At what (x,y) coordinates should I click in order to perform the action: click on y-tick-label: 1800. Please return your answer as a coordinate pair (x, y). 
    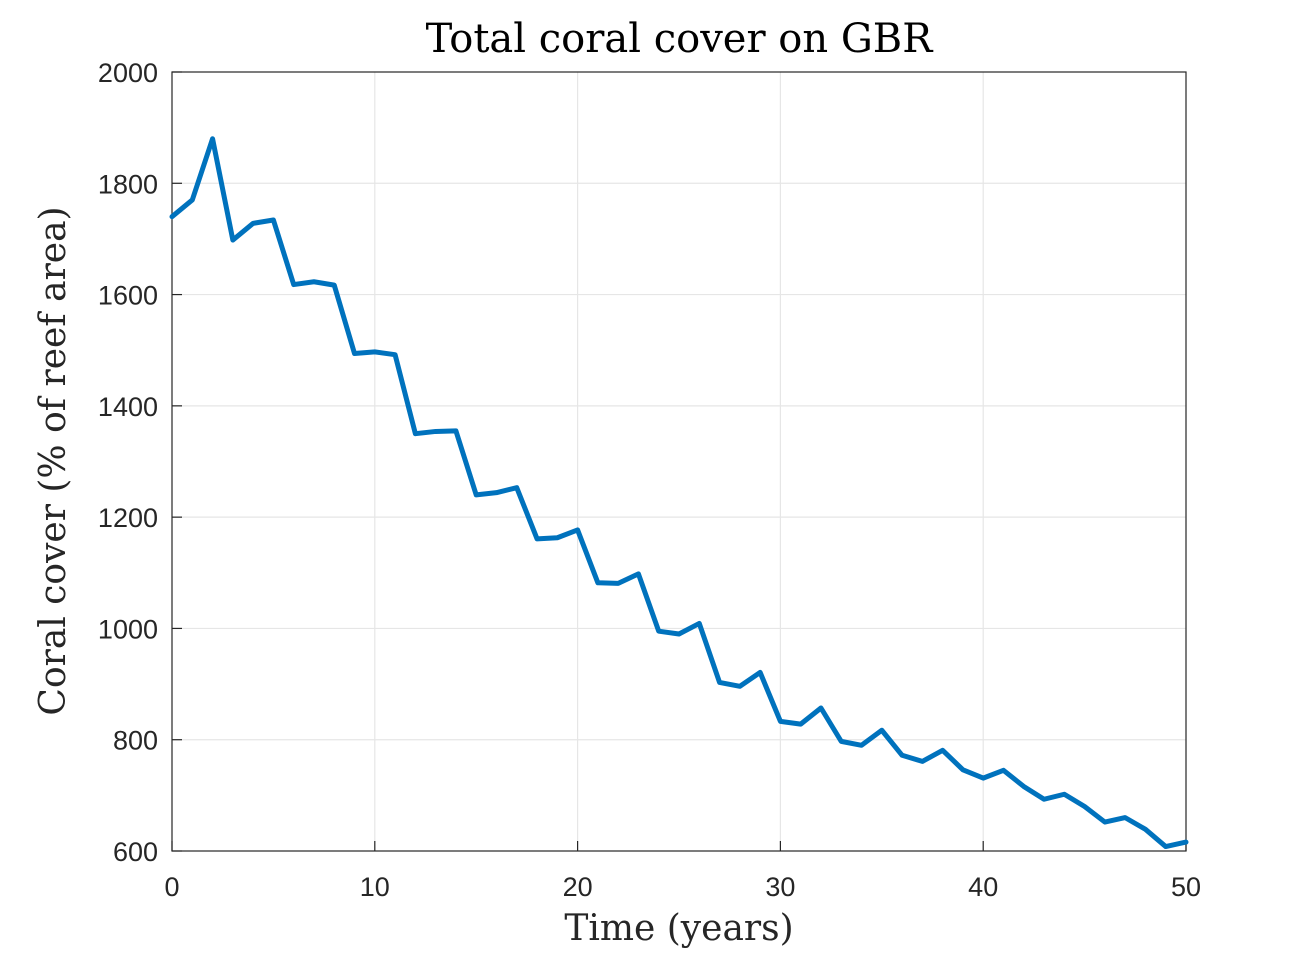
    Looking at the image, I should click on (128, 184).